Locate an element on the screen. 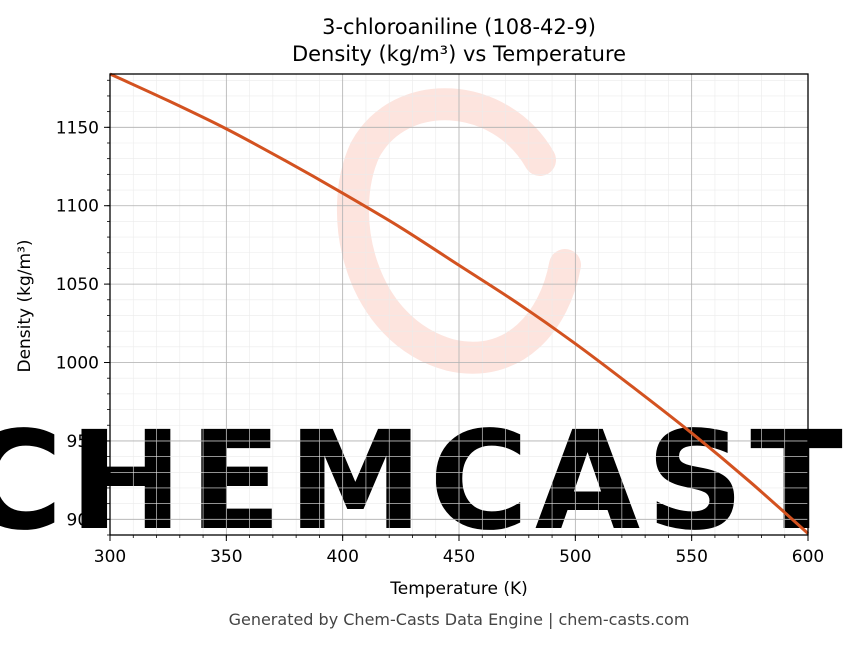 The width and height of the screenshot is (843, 648). x-tick-label: 300 is located at coordinates (110, 557).